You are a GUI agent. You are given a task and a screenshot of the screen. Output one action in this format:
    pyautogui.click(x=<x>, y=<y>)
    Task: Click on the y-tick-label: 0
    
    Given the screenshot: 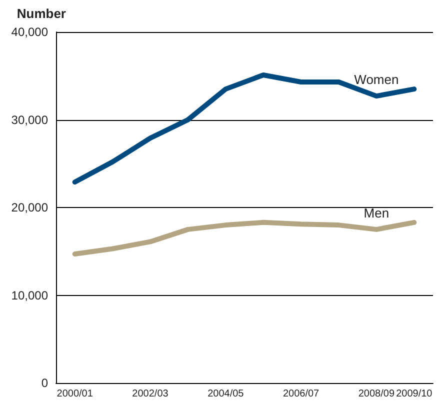 What is the action you would take?
    pyautogui.click(x=44, y=383)
    